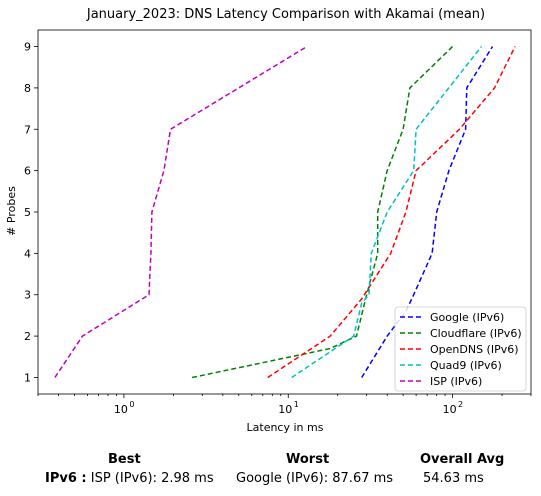  What do you see at coordinates (11, 211) in the screenshot?
I see `y-axis-label: # Probes` at bounding box center [11, 211].